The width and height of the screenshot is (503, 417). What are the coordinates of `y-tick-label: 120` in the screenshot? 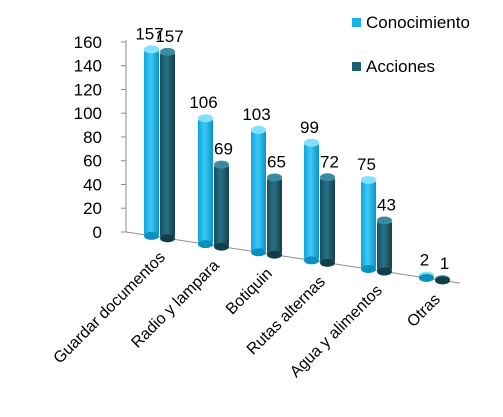 It's located at (88, 89).